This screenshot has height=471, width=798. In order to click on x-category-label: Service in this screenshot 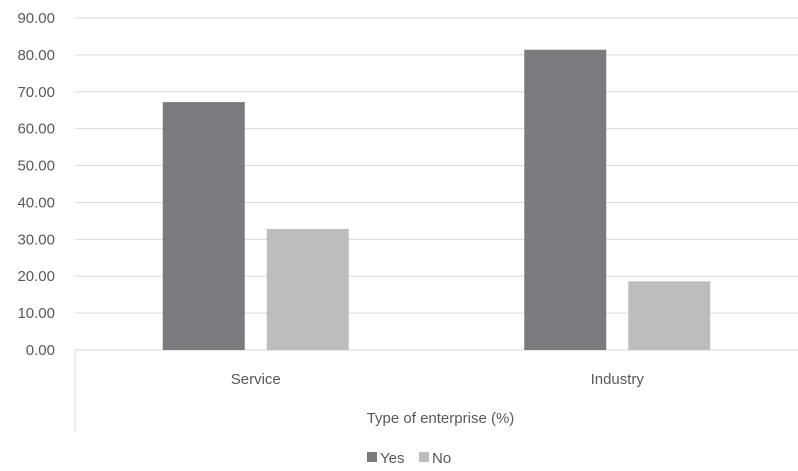, I will do `click(256, 379)`.